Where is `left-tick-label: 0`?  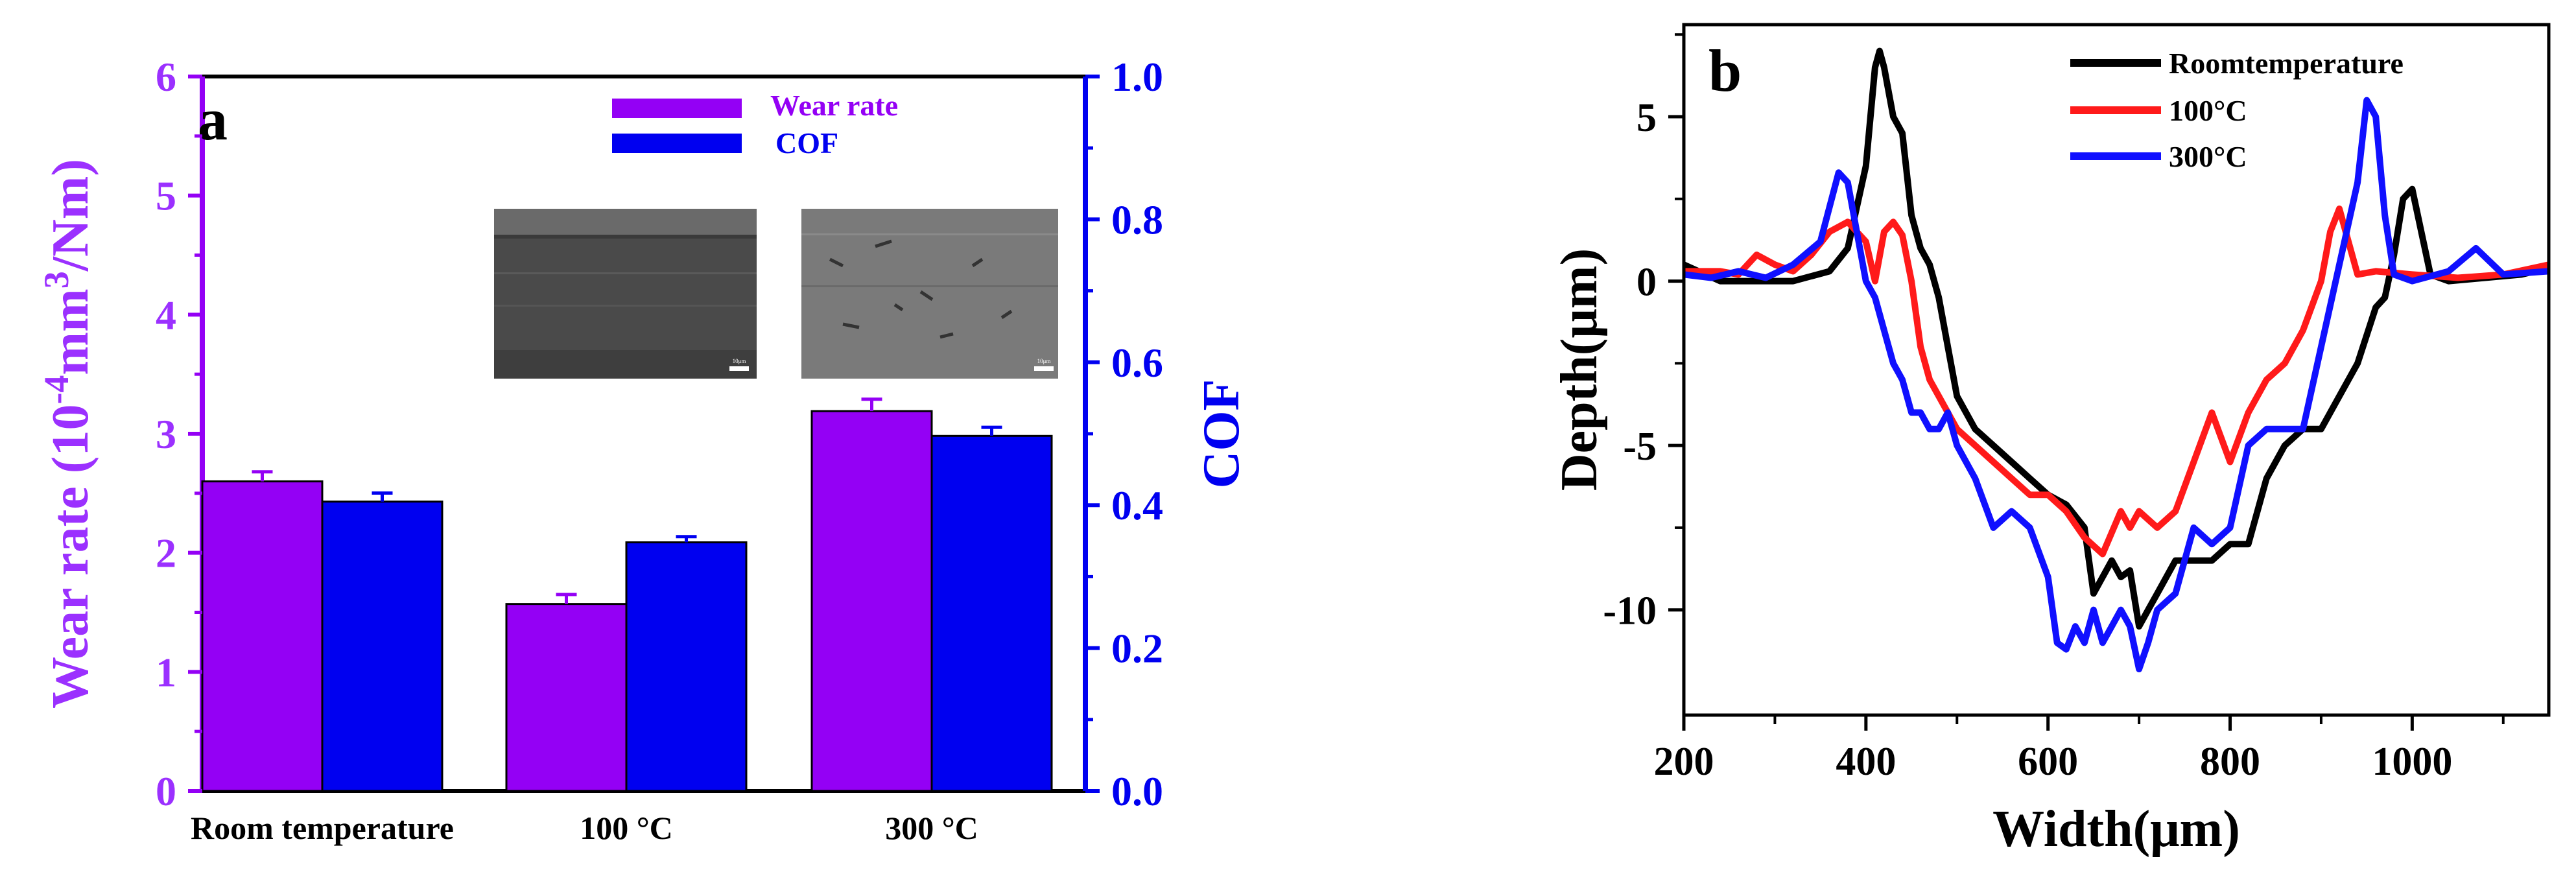 left-tick-label: 0 is located at coordinates (166, 791).